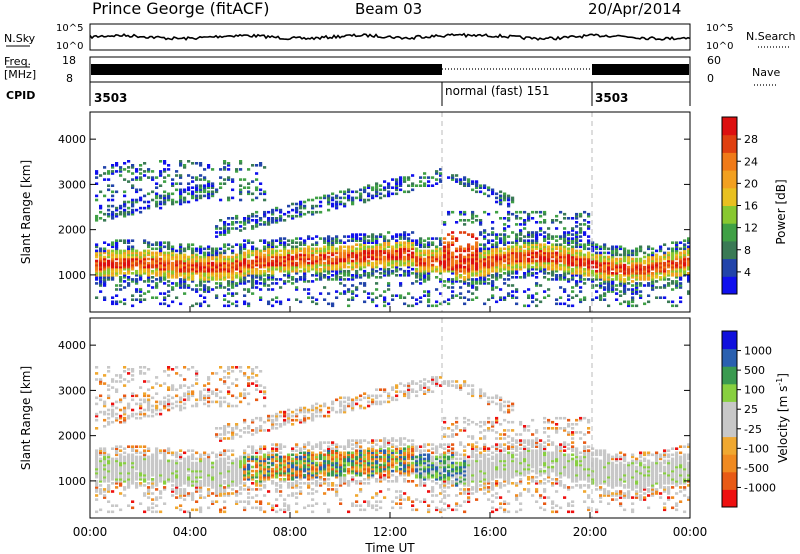 The height and width of the screenshot is (554, 800). I want to click on nsearch-tick-bottom: 10^0, so click(719, 46).